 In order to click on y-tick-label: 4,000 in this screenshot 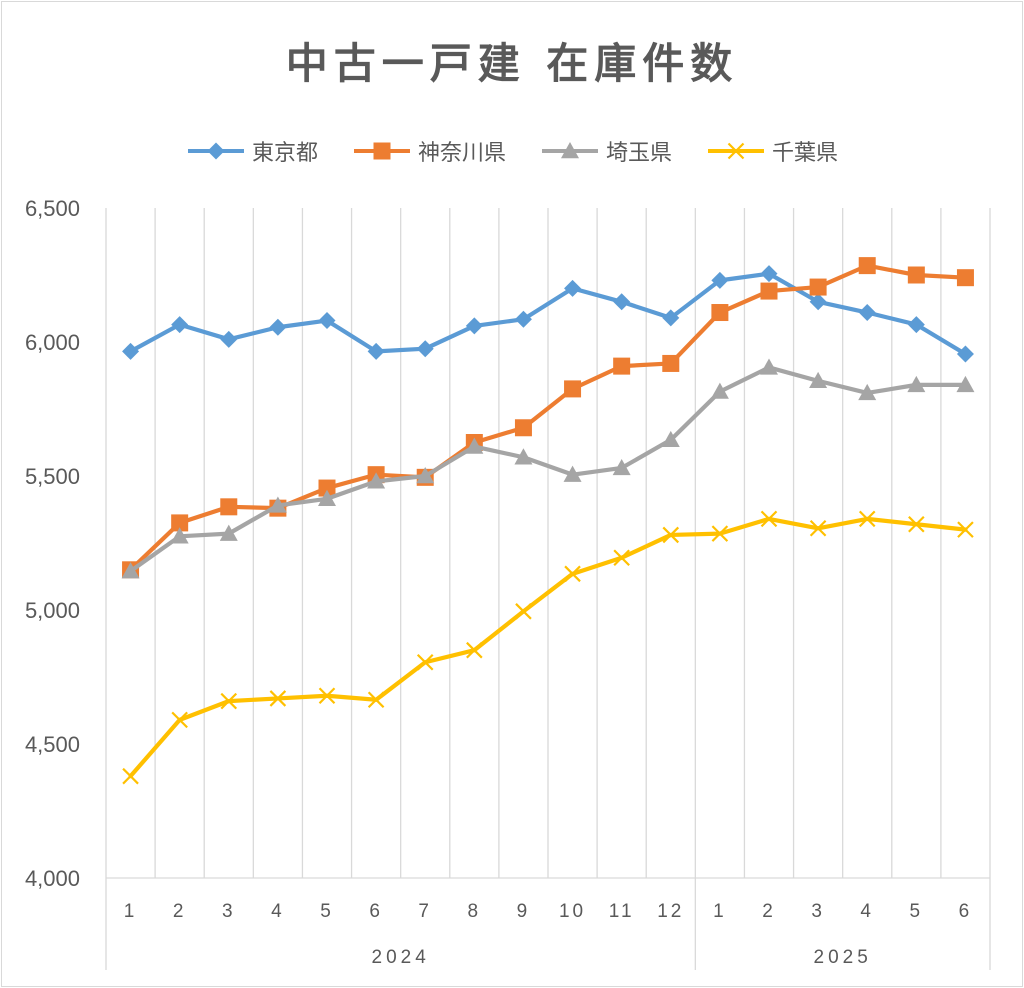, I will do `click(52, 878)`.